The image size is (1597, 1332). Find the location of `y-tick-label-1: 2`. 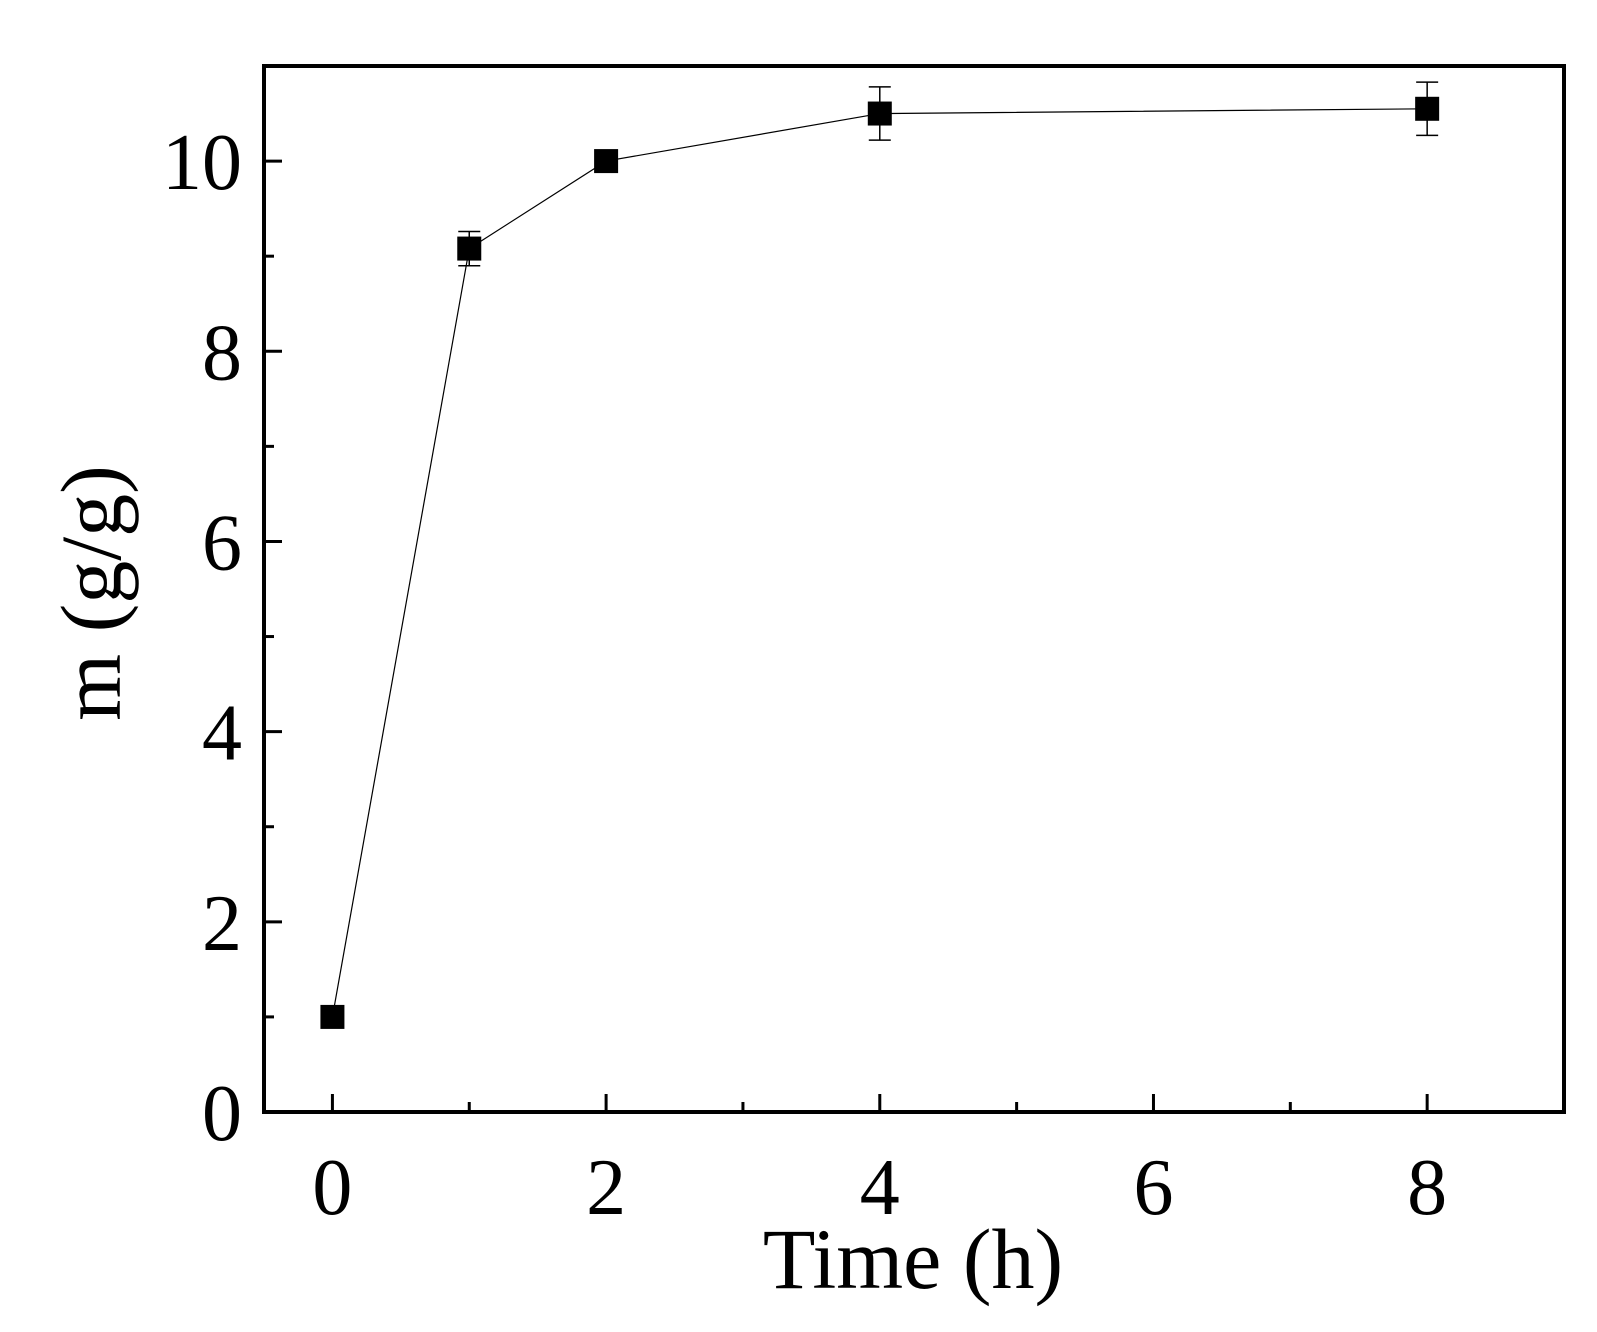

y-tick-label-1: 2 is located at coordinates (222, 924).